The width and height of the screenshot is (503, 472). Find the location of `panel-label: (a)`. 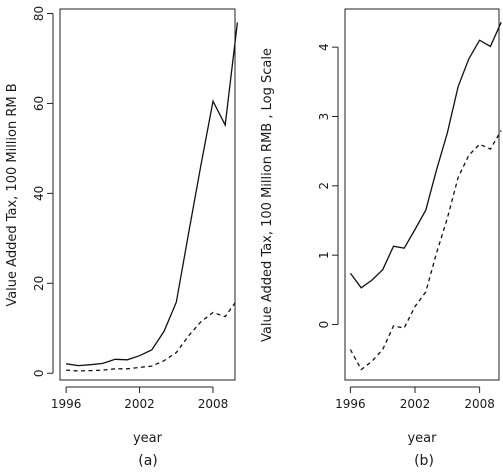

panel-label: (a) is located at coordinates (148, 461).